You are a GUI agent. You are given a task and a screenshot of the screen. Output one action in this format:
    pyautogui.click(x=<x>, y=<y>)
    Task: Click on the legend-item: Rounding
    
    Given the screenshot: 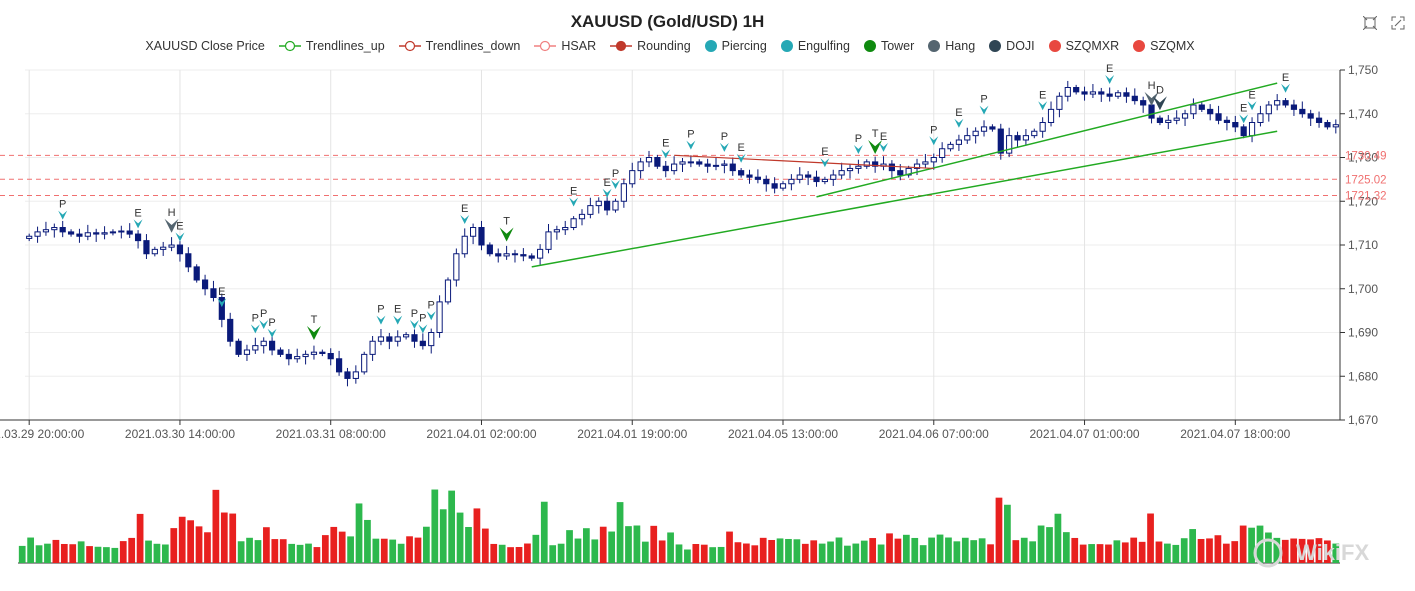 What is the action you would take?
    pyautogui.click(x=650, y=46)
    